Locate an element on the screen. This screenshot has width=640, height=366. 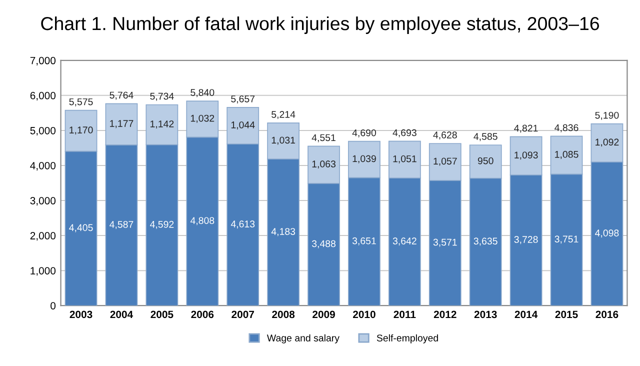
total-label: 5,657 is located at coordinates (243, 99).